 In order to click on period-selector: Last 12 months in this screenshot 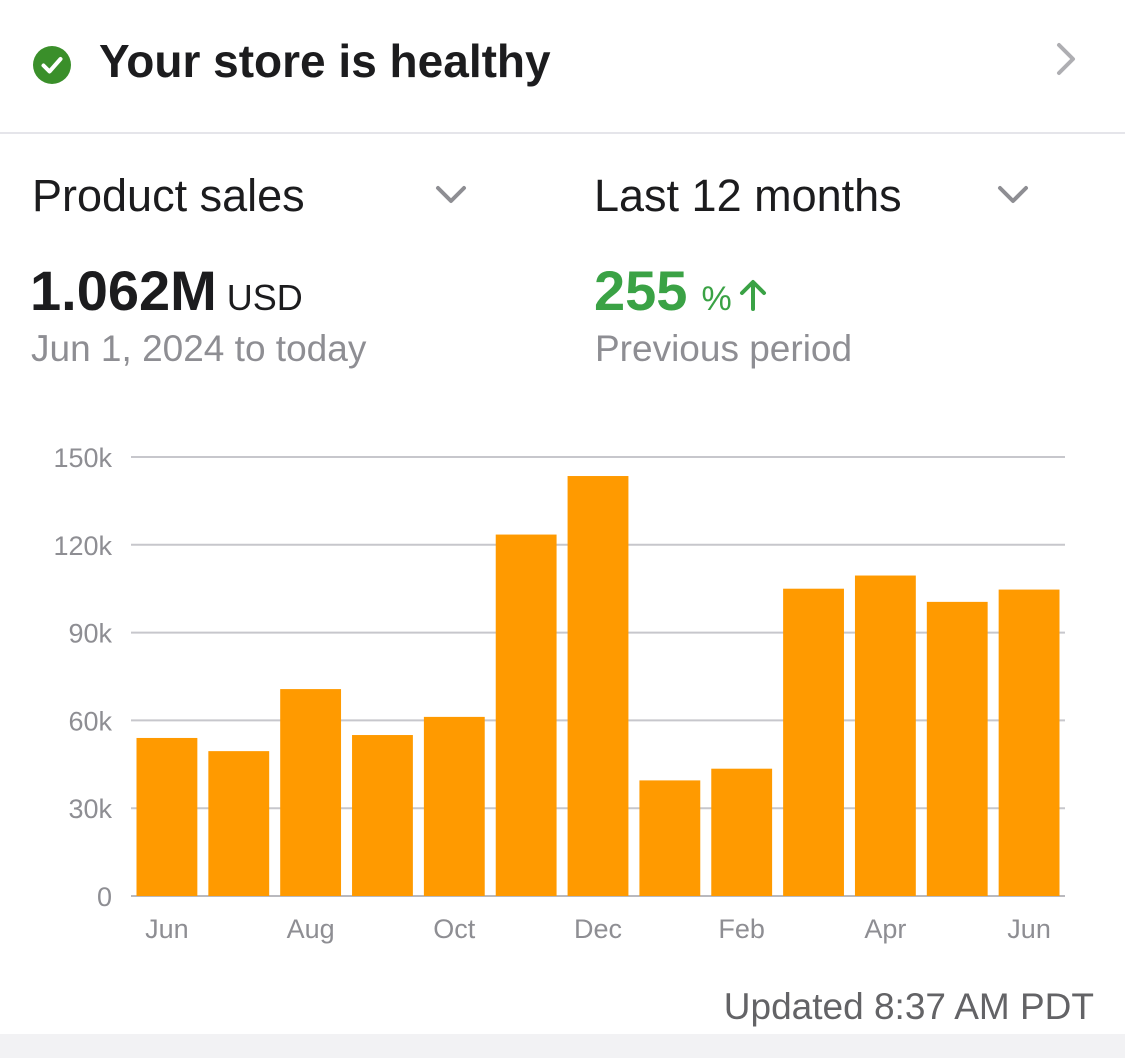, I will do `click(814, 198)`.